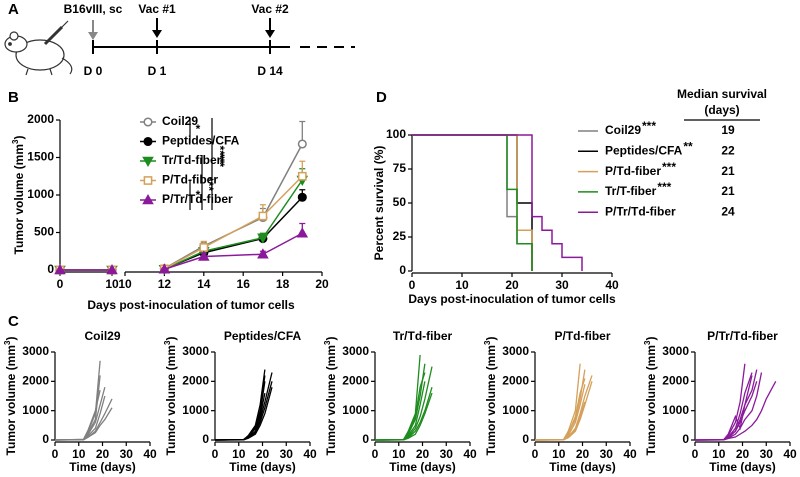 The height and width of the screenshot is (477, 800). What do you see at coordinates (400, 202) in the screenshot?
I see `y-tick-label: 50` at bounding box center [400, 202].